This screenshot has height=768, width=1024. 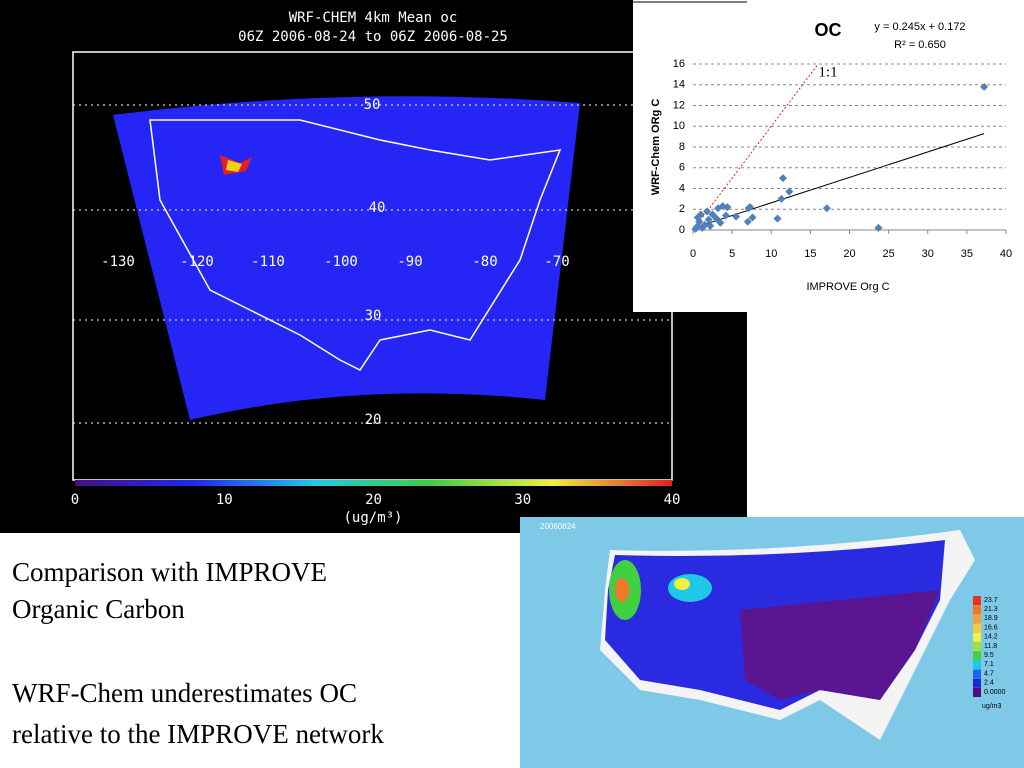 I want to click on y-tick-label: 16, so click(x=679, y=64).